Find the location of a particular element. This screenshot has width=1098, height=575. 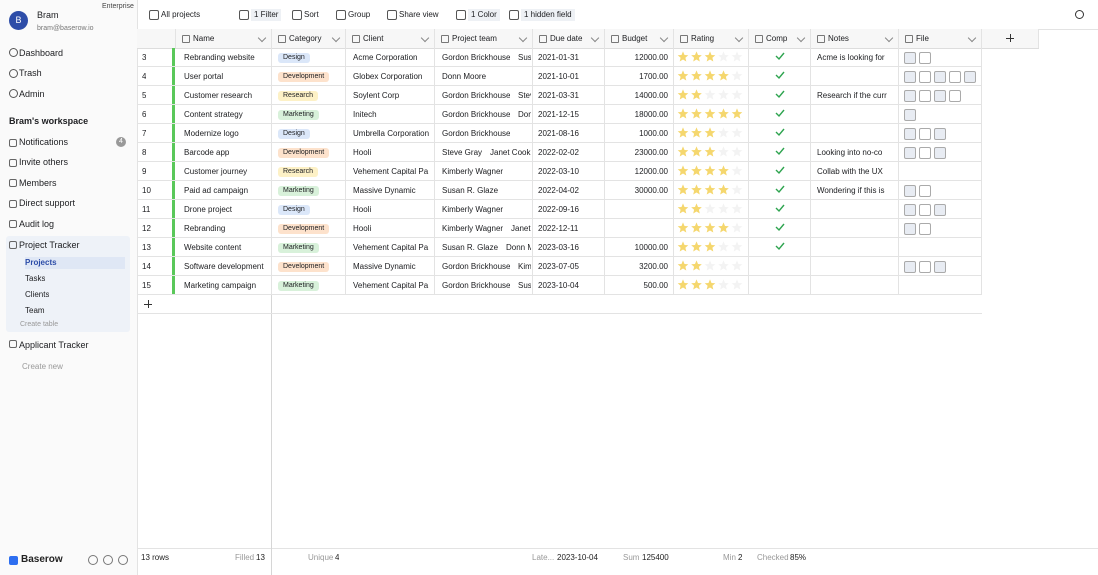

column-header: Due date is located at coordinates (566, 38).